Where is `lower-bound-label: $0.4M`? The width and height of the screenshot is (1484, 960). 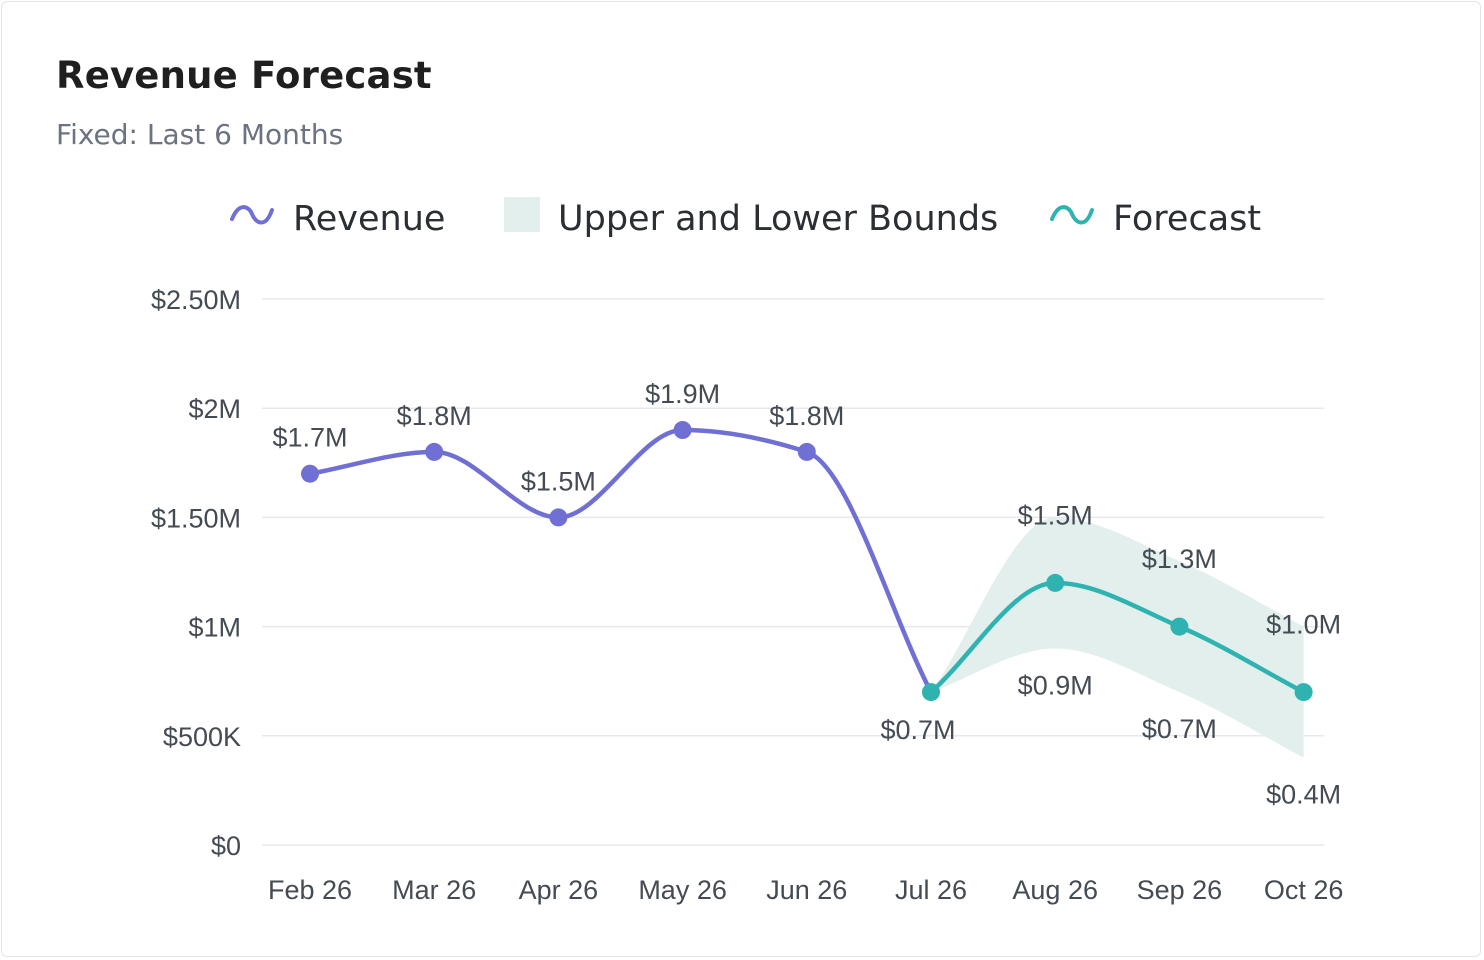 lower-bound-label: $0.4M is located at coordinates (1303, 795).